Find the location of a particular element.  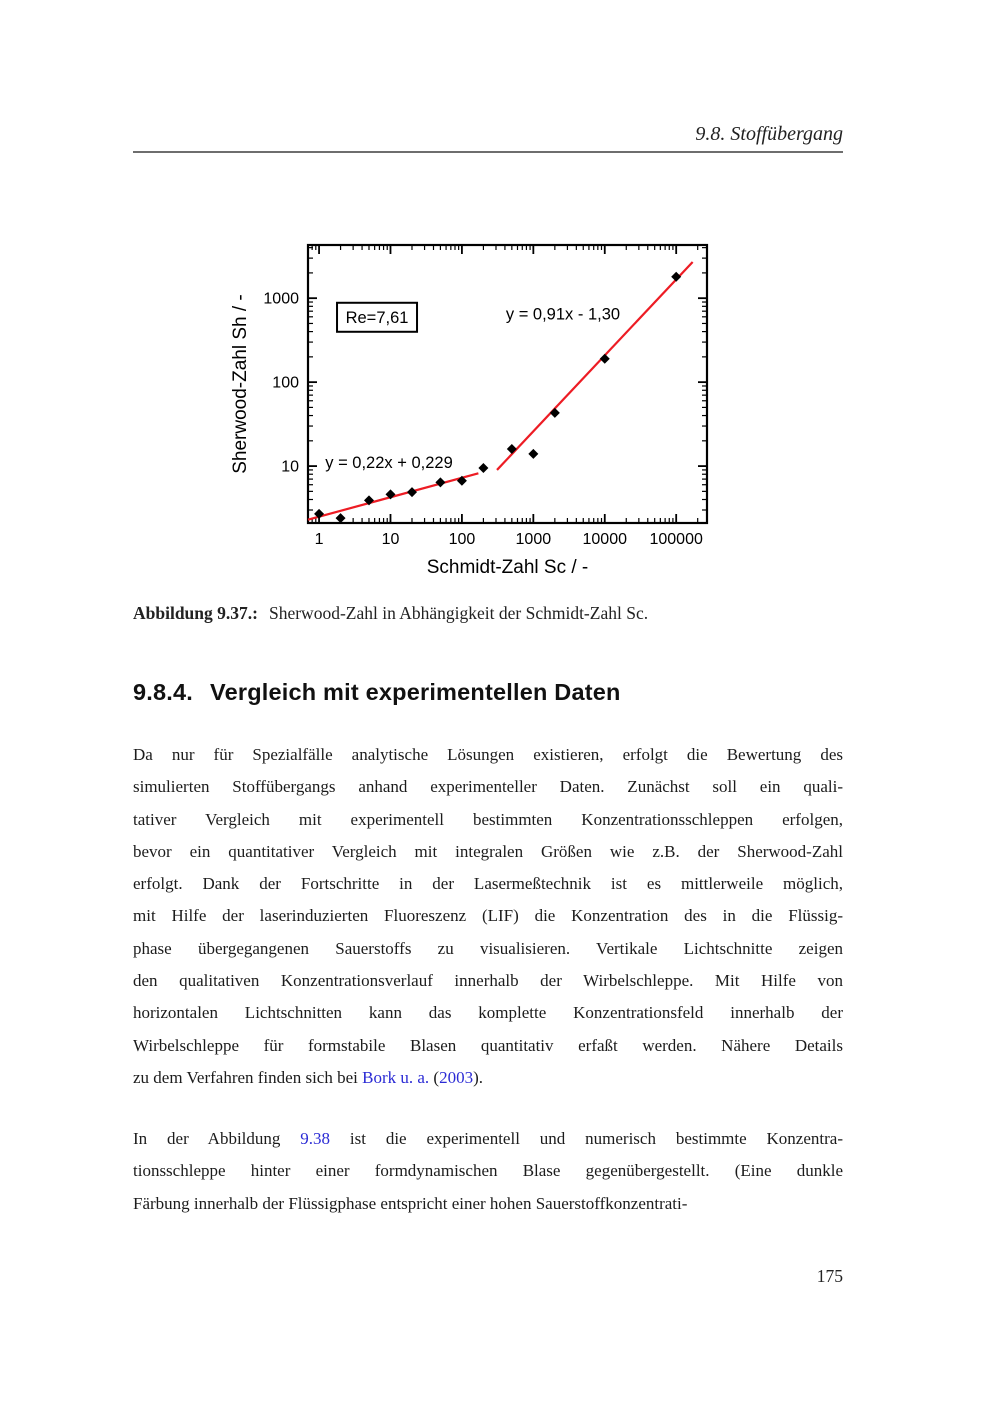

figure-caption-label: Abbildung 9.37.: is located at coordinates (195, 613).